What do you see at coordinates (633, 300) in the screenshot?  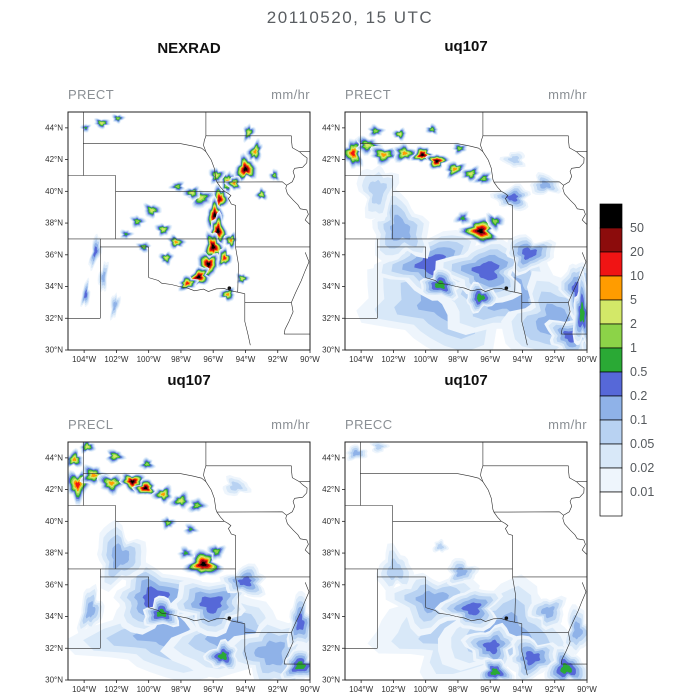 I see `colorbar-label: 5` at bounding box center [633, 300].